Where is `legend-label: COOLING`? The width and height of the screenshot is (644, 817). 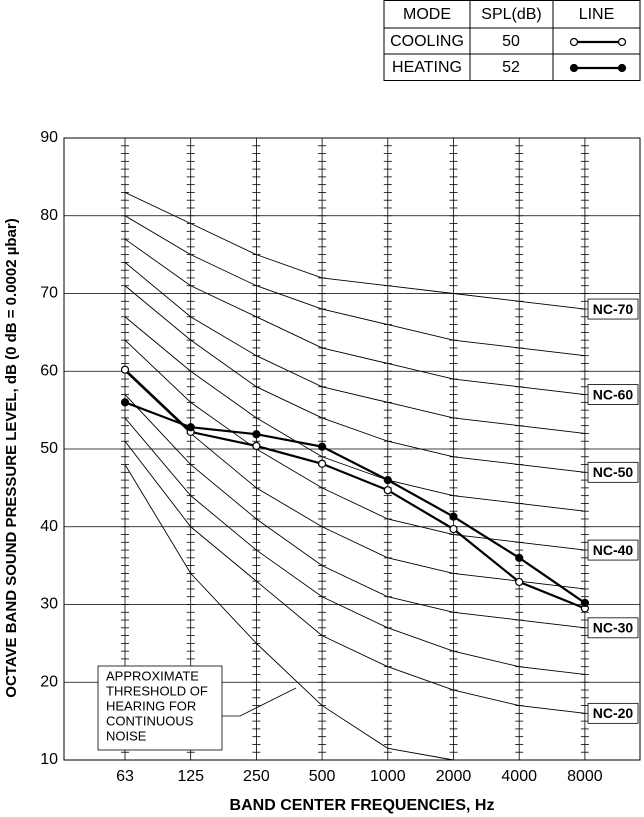
legend-label: COOLING is located at coordinates (427, 41).